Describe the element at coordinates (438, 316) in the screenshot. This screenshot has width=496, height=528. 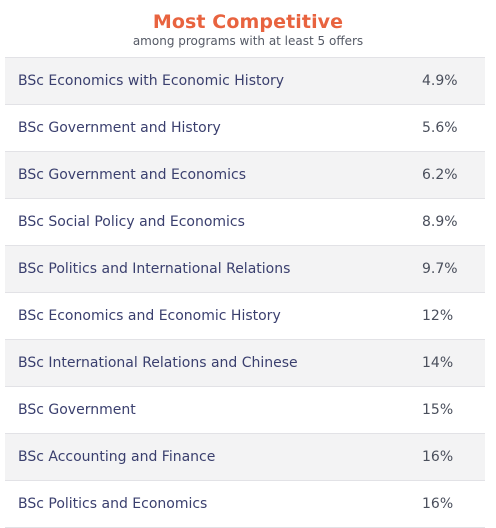
I see `acceptance-rate: 12%` at that location.